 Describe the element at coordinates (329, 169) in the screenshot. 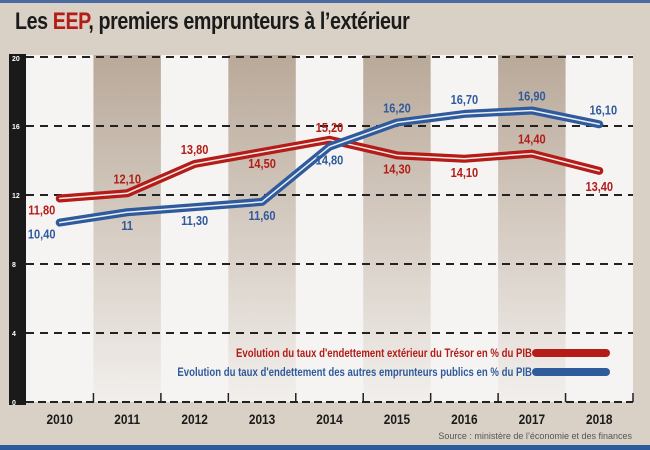

I see `series-line-highlight` at that location.